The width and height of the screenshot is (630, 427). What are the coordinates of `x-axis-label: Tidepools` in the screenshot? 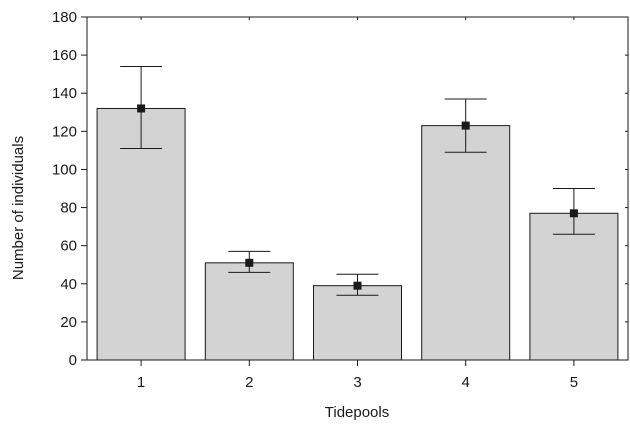 It's located at (357, 412).